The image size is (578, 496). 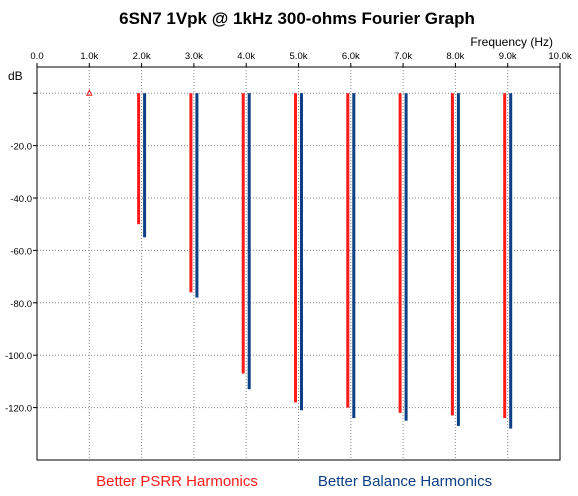 I want to click on fundamental-marker-triangle, so click(x=89, y=92).